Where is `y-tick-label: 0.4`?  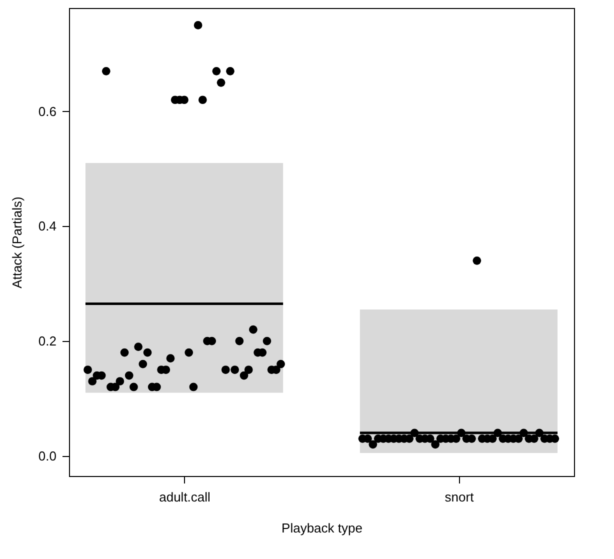
y-tick-label: 0.4 is located at coordinates (47, 226).